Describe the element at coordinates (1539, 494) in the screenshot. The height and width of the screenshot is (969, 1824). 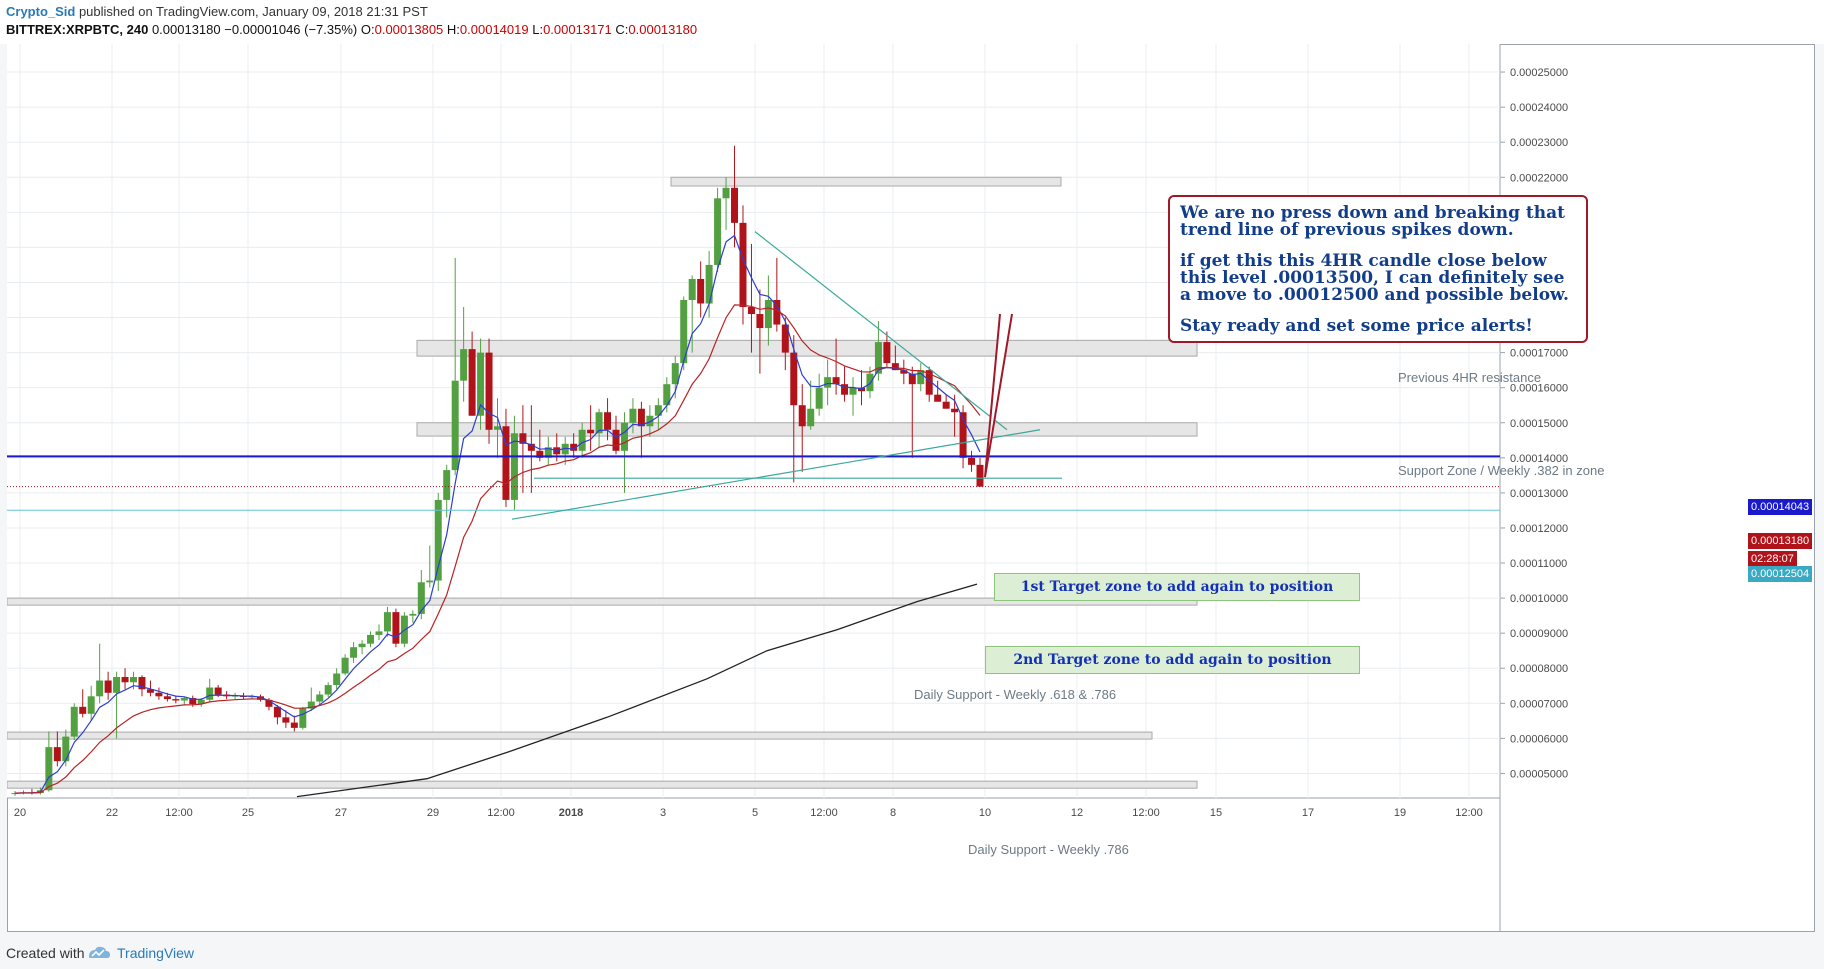
I see `price-tick-label: 0.00013000` at that location.